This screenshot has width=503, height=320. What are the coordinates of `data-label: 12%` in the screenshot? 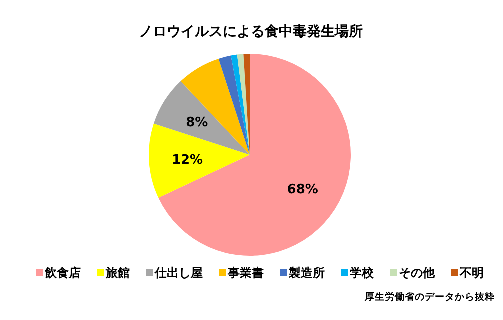 It's located at (188, 160).